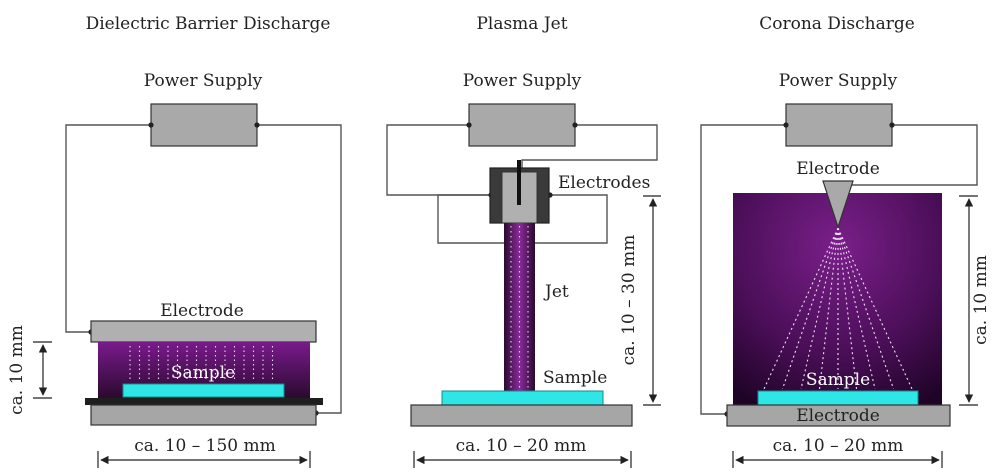 The height and width of the screenshot is (472, 995). I want to click on panel-title-dbd: Dielectric Barrier Discharge, so click(208, 24).